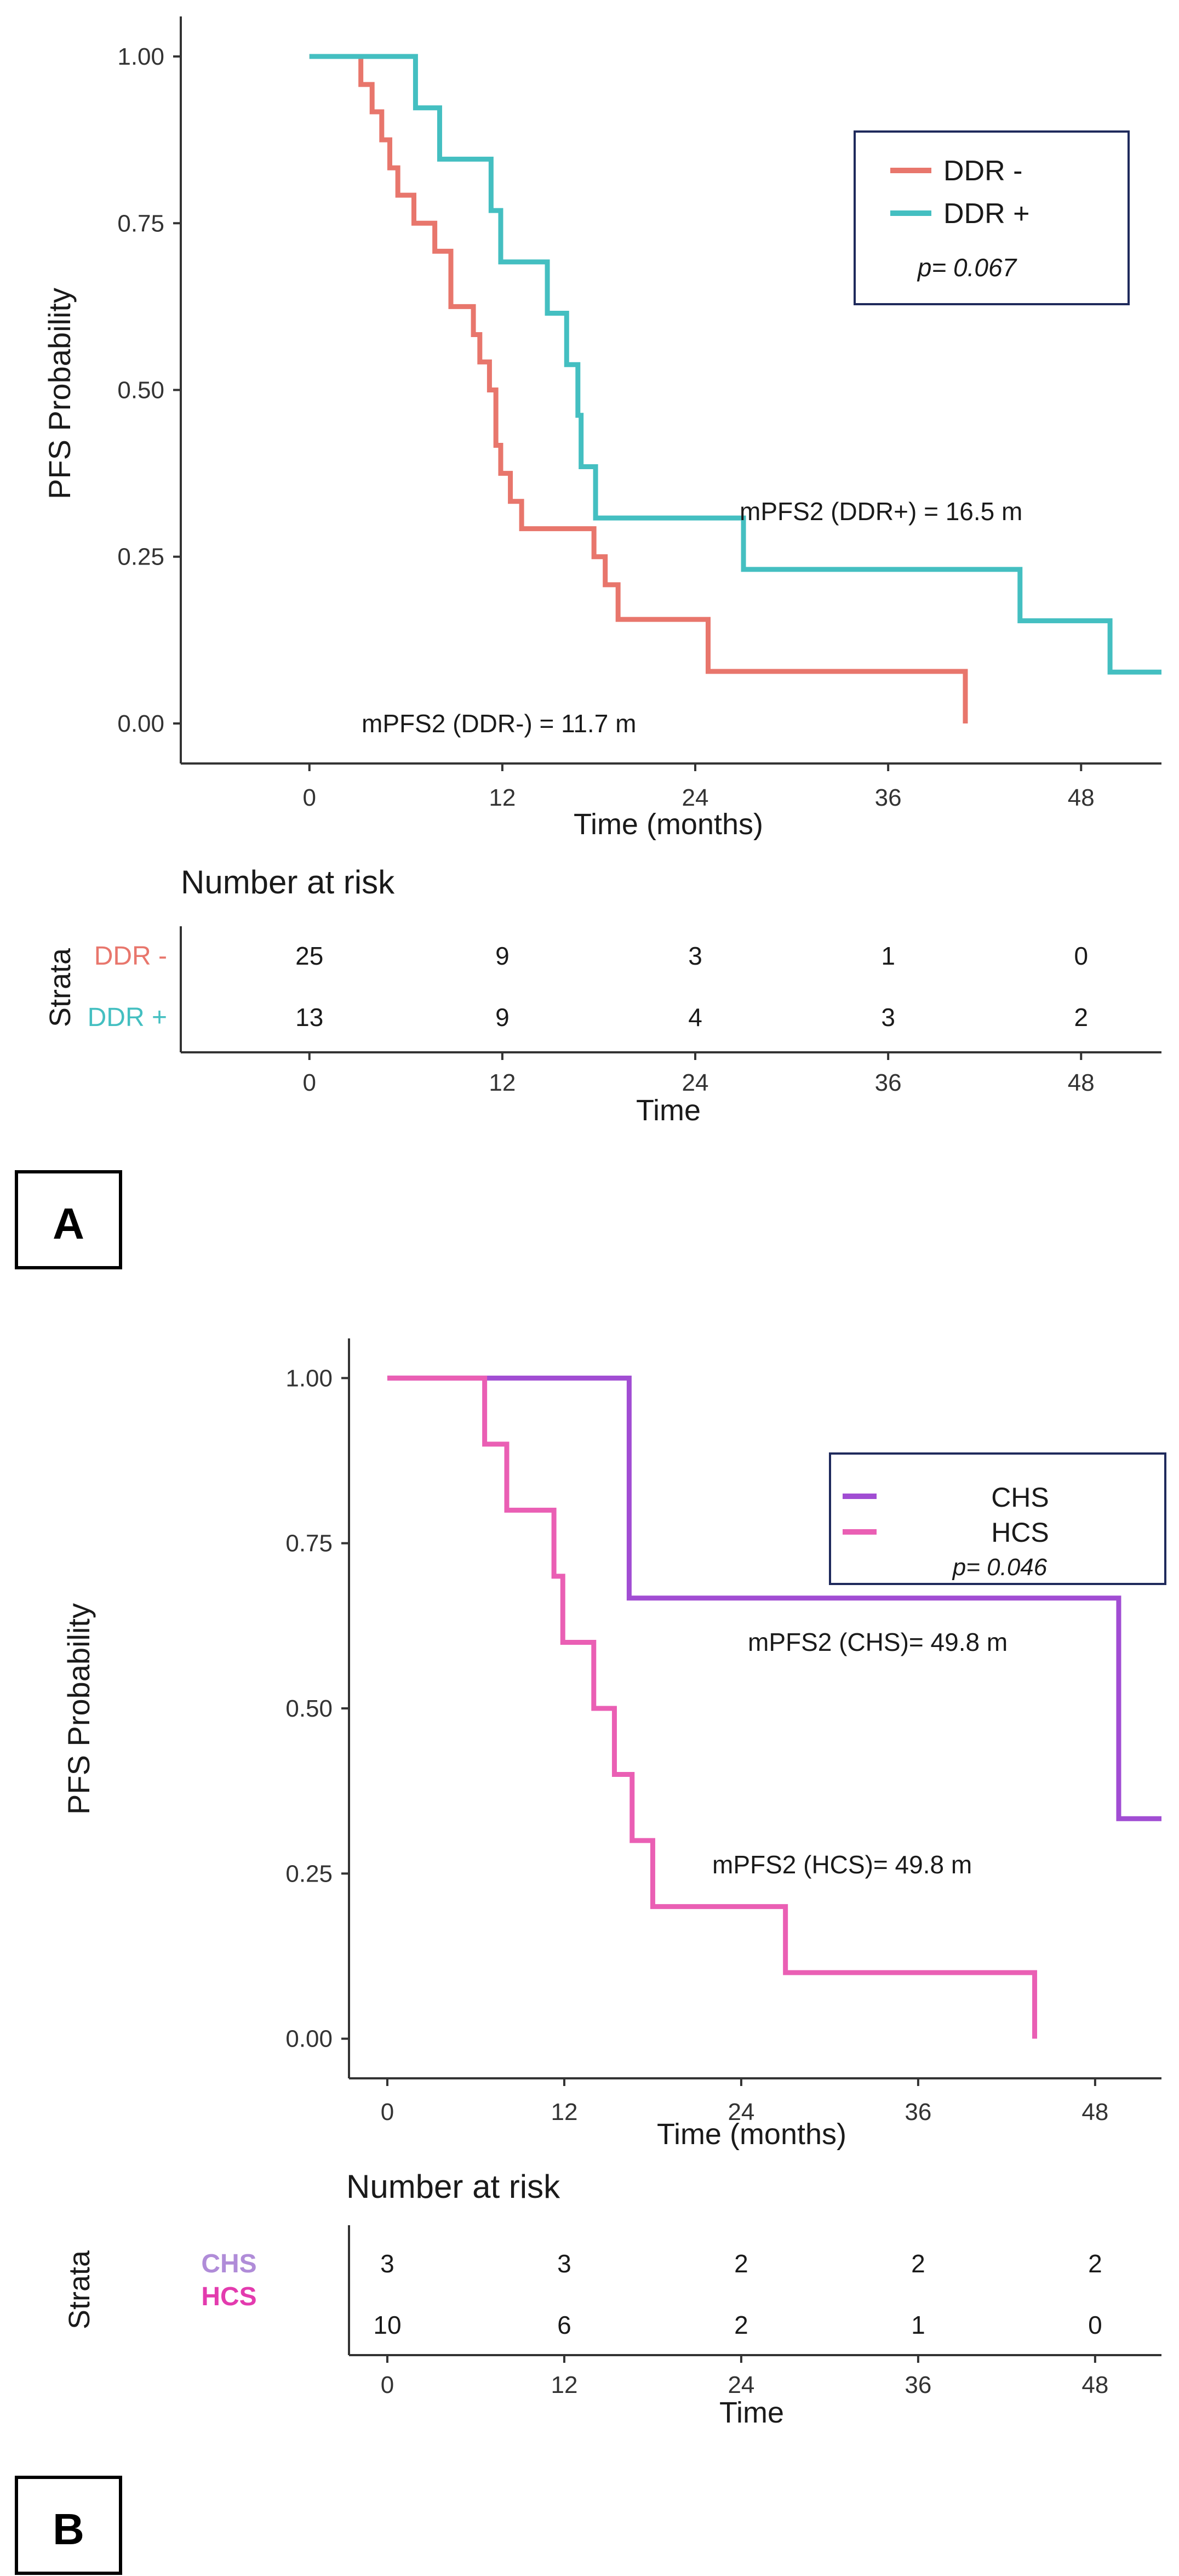  I want to click on panel-a-label: A, so click(68, 1223).